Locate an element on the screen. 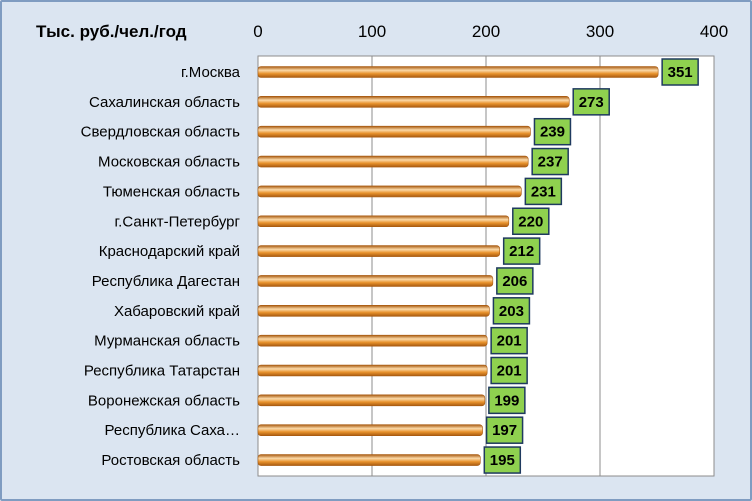 The width and height of the screenshot is (752, 501). data-label: 212 is located at coordinates (521, 251).